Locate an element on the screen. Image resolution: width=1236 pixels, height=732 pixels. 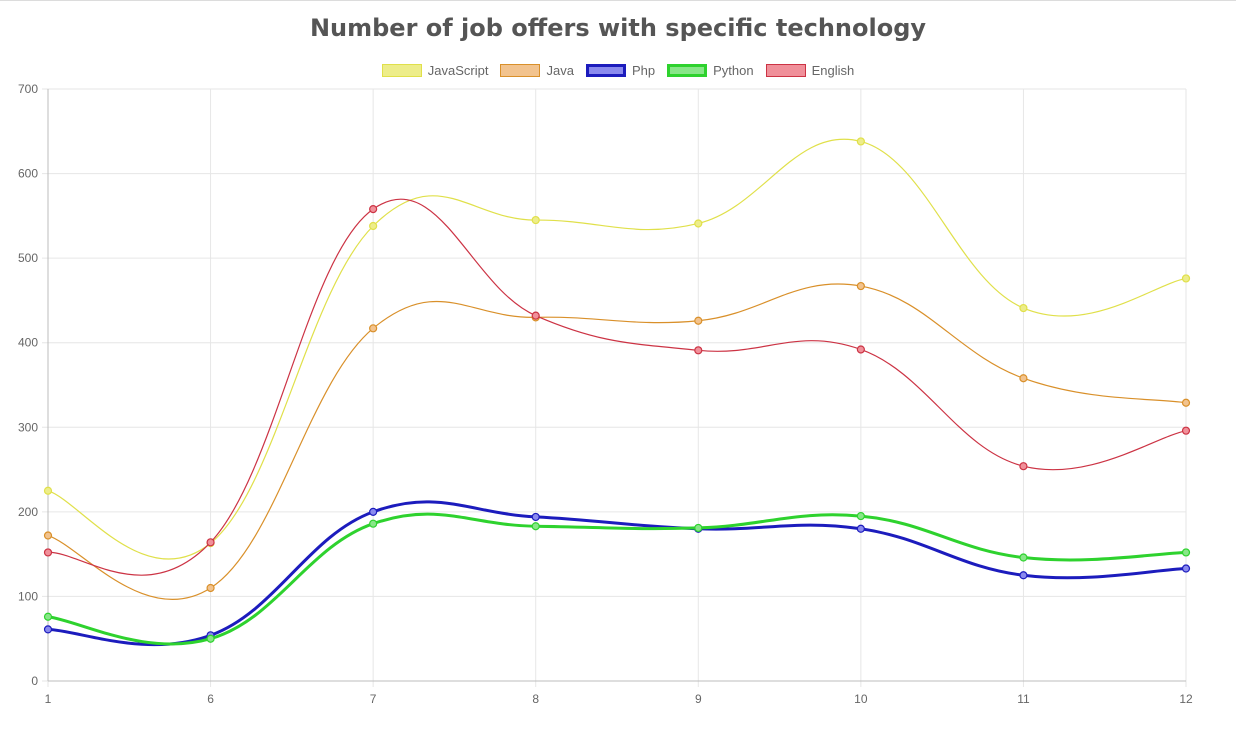
legend-item-php: Php is located at coordinates (620, 70).